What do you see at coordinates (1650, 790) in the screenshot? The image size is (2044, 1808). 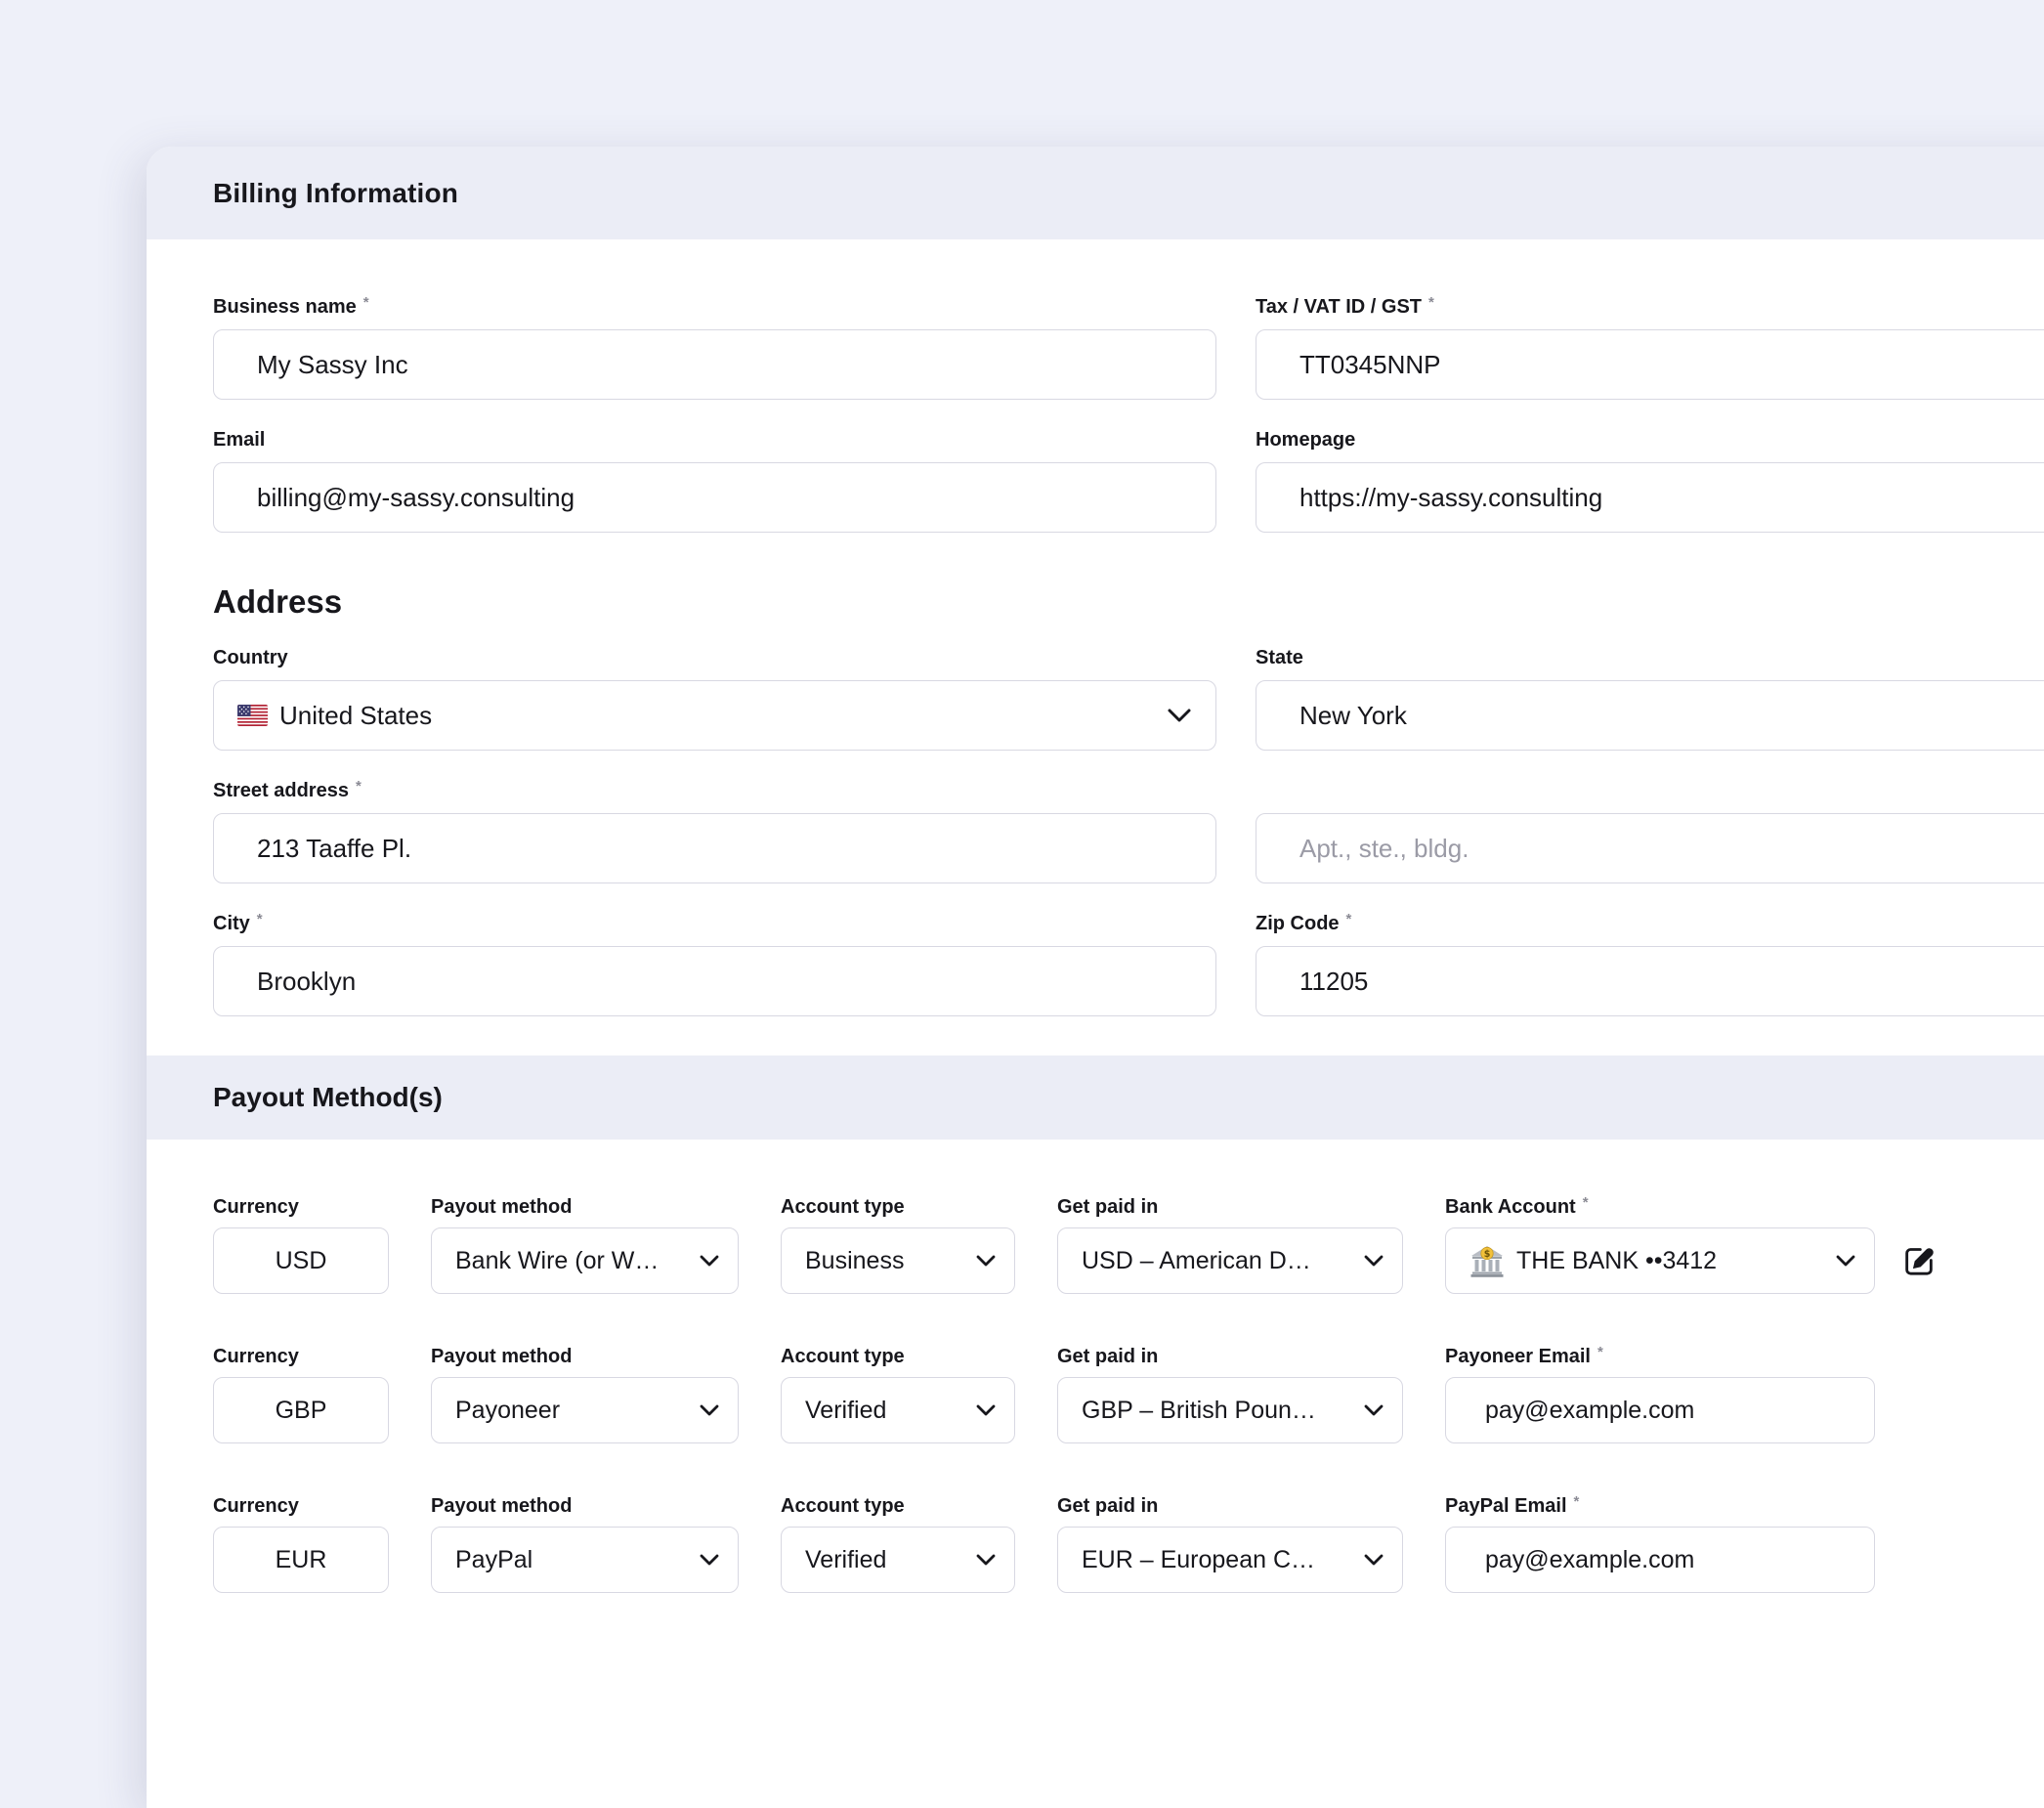 I see `unit-label-spacer` at bounding box center [1650, 790].